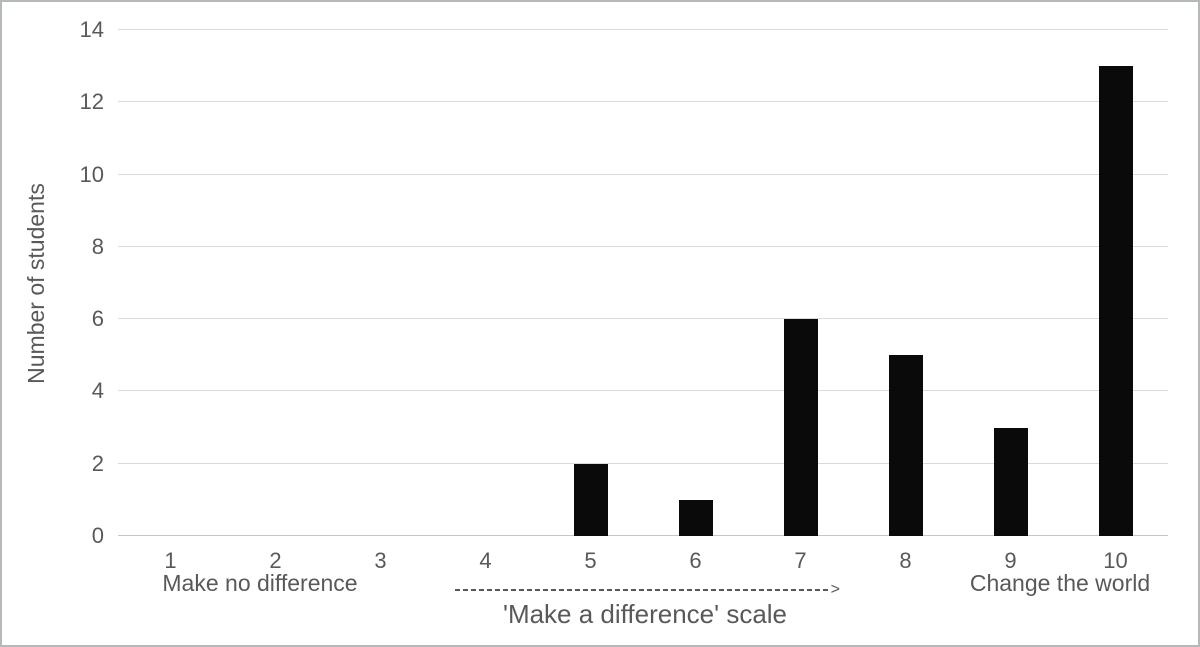  I want to click on x-tick-label-9: 9, so click(1010, 560).